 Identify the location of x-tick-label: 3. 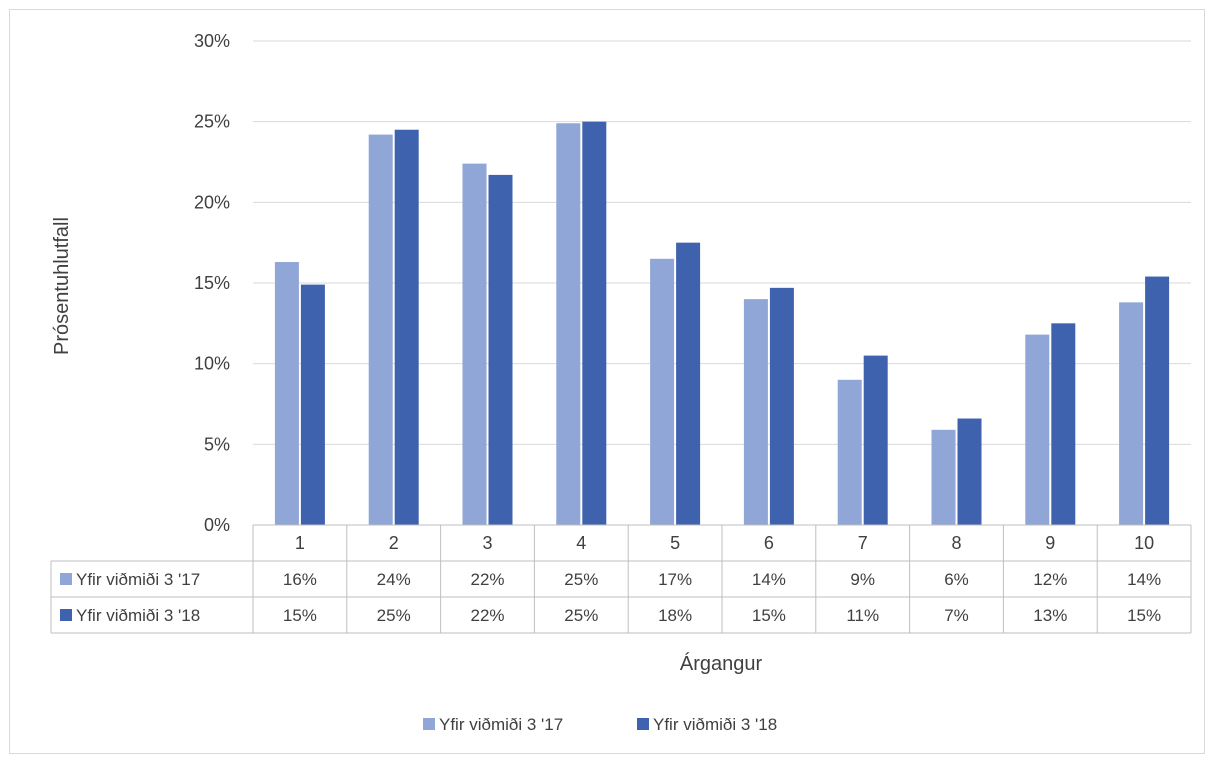
(487, 543).